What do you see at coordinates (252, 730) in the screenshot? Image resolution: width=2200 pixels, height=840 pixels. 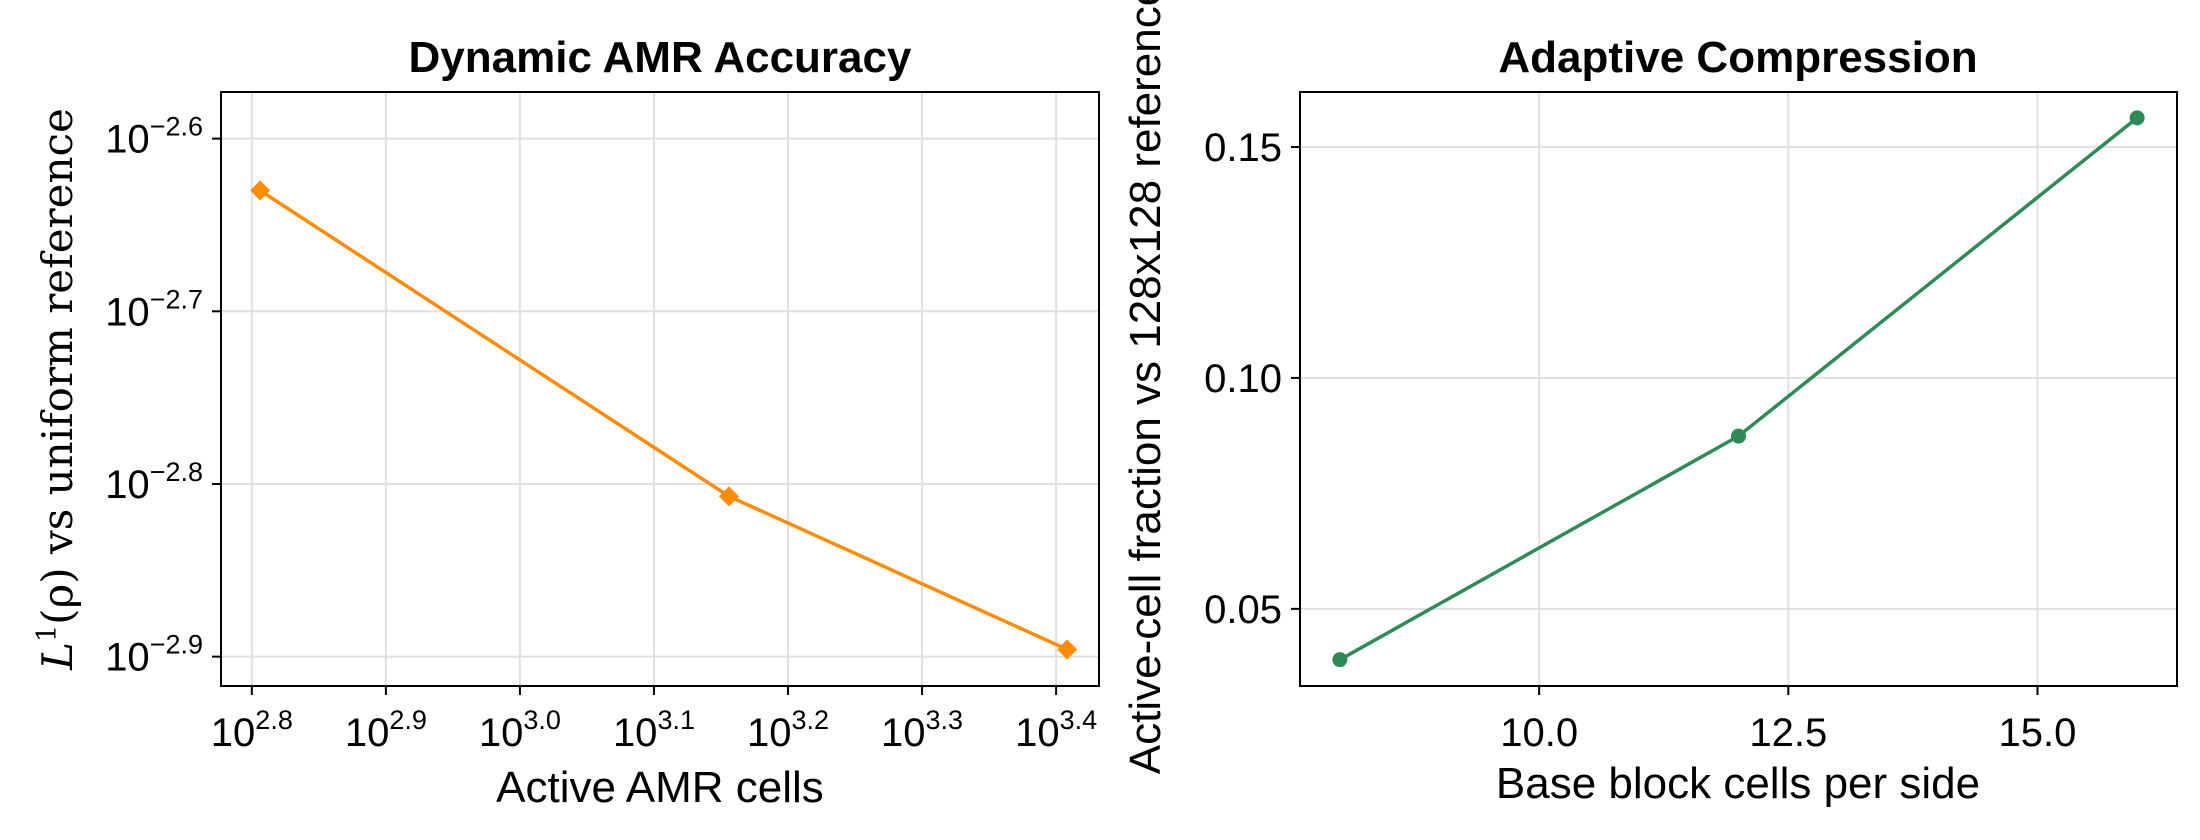 I see `x-tick-label: 102.8` at bounding box center [252, 730].